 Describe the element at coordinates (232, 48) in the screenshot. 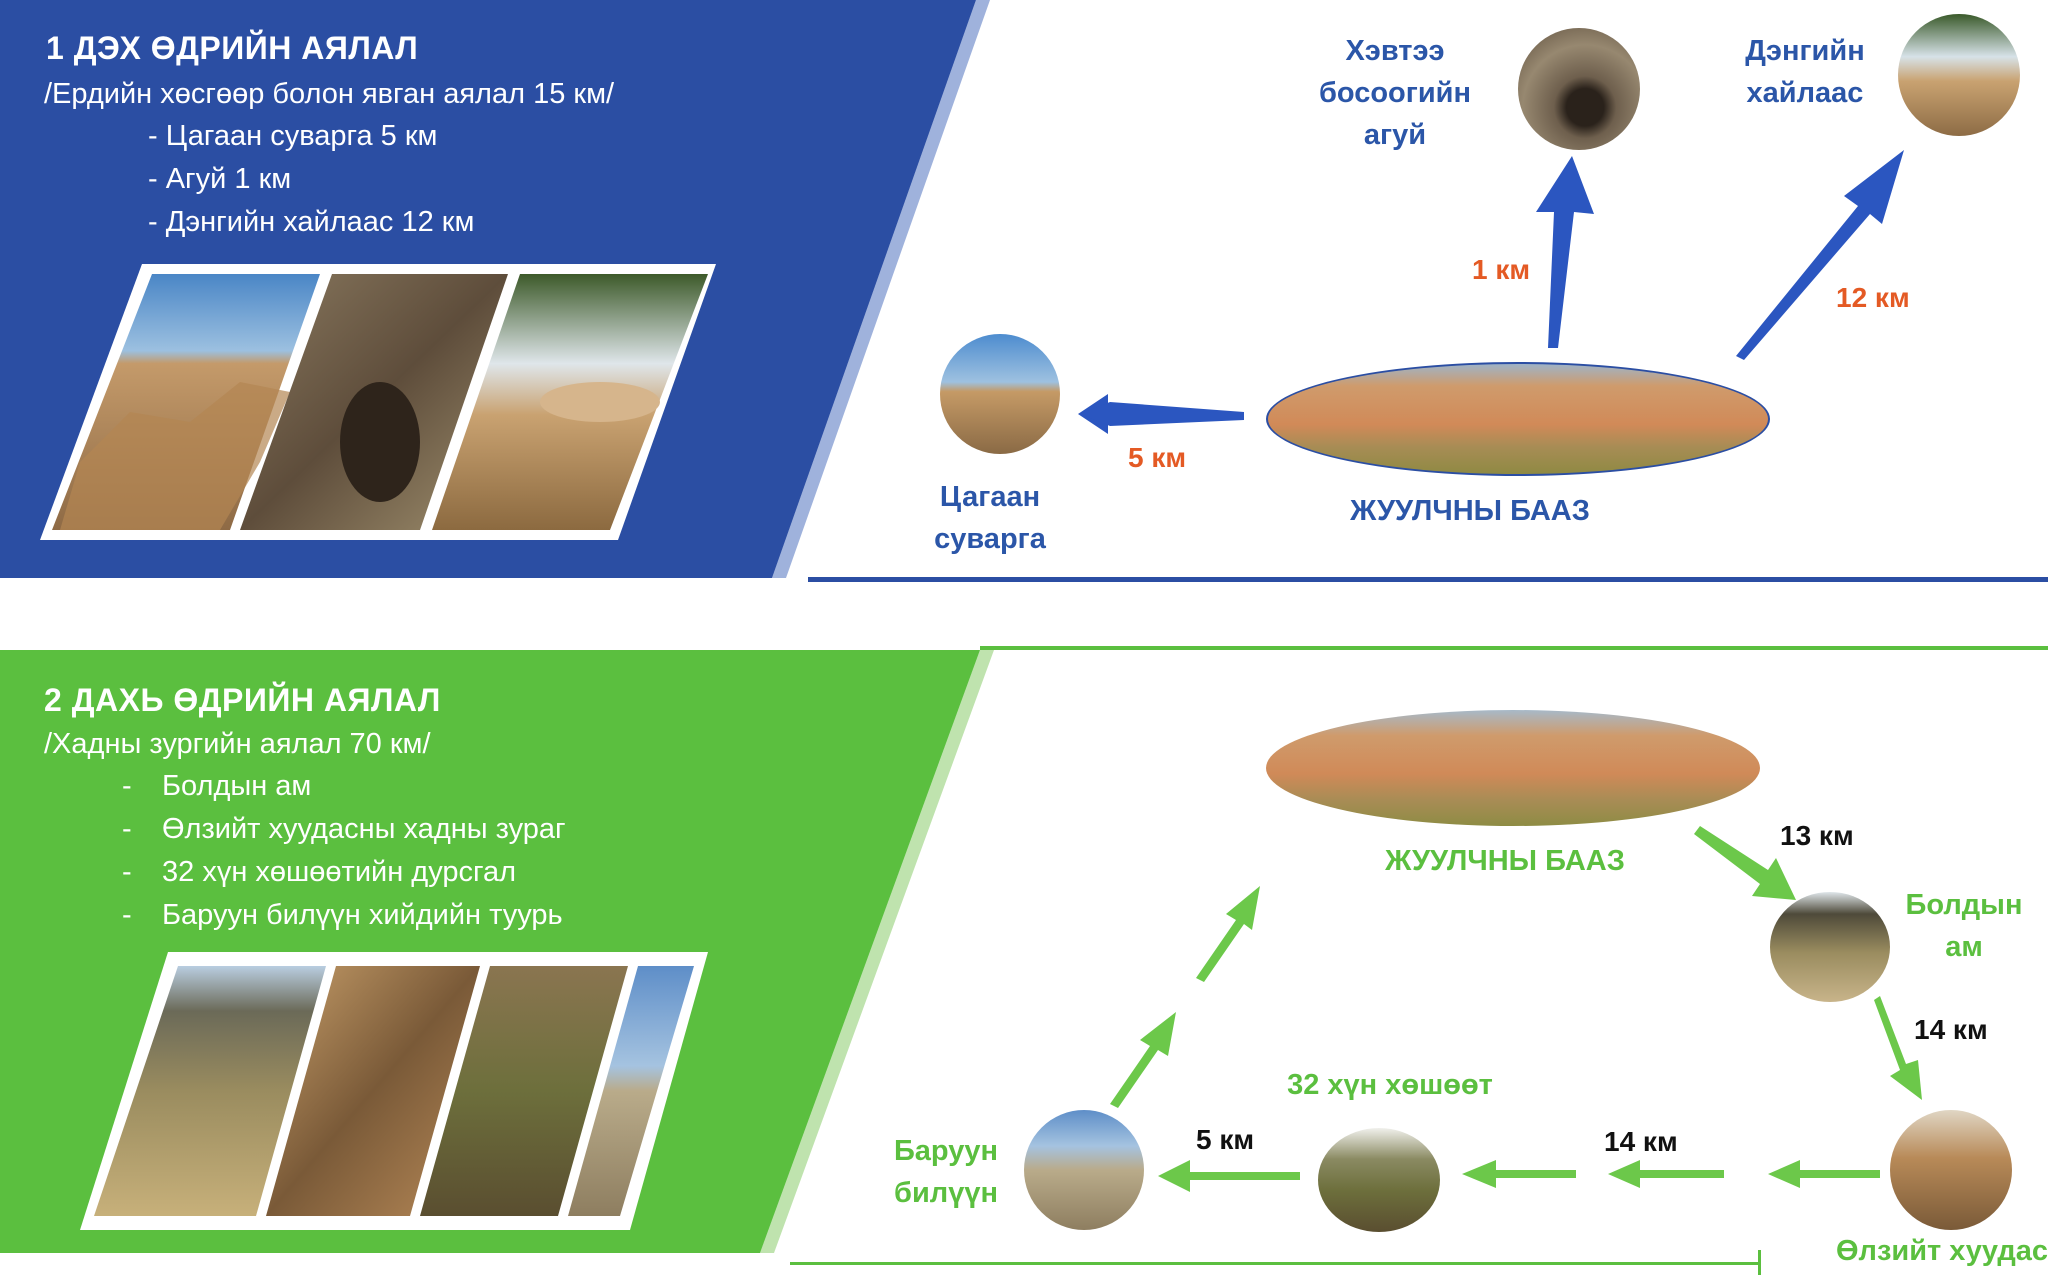

I see `day1-title: 1 ДЭХ ӨДРИЙН АЯЛАЛ` at that location.